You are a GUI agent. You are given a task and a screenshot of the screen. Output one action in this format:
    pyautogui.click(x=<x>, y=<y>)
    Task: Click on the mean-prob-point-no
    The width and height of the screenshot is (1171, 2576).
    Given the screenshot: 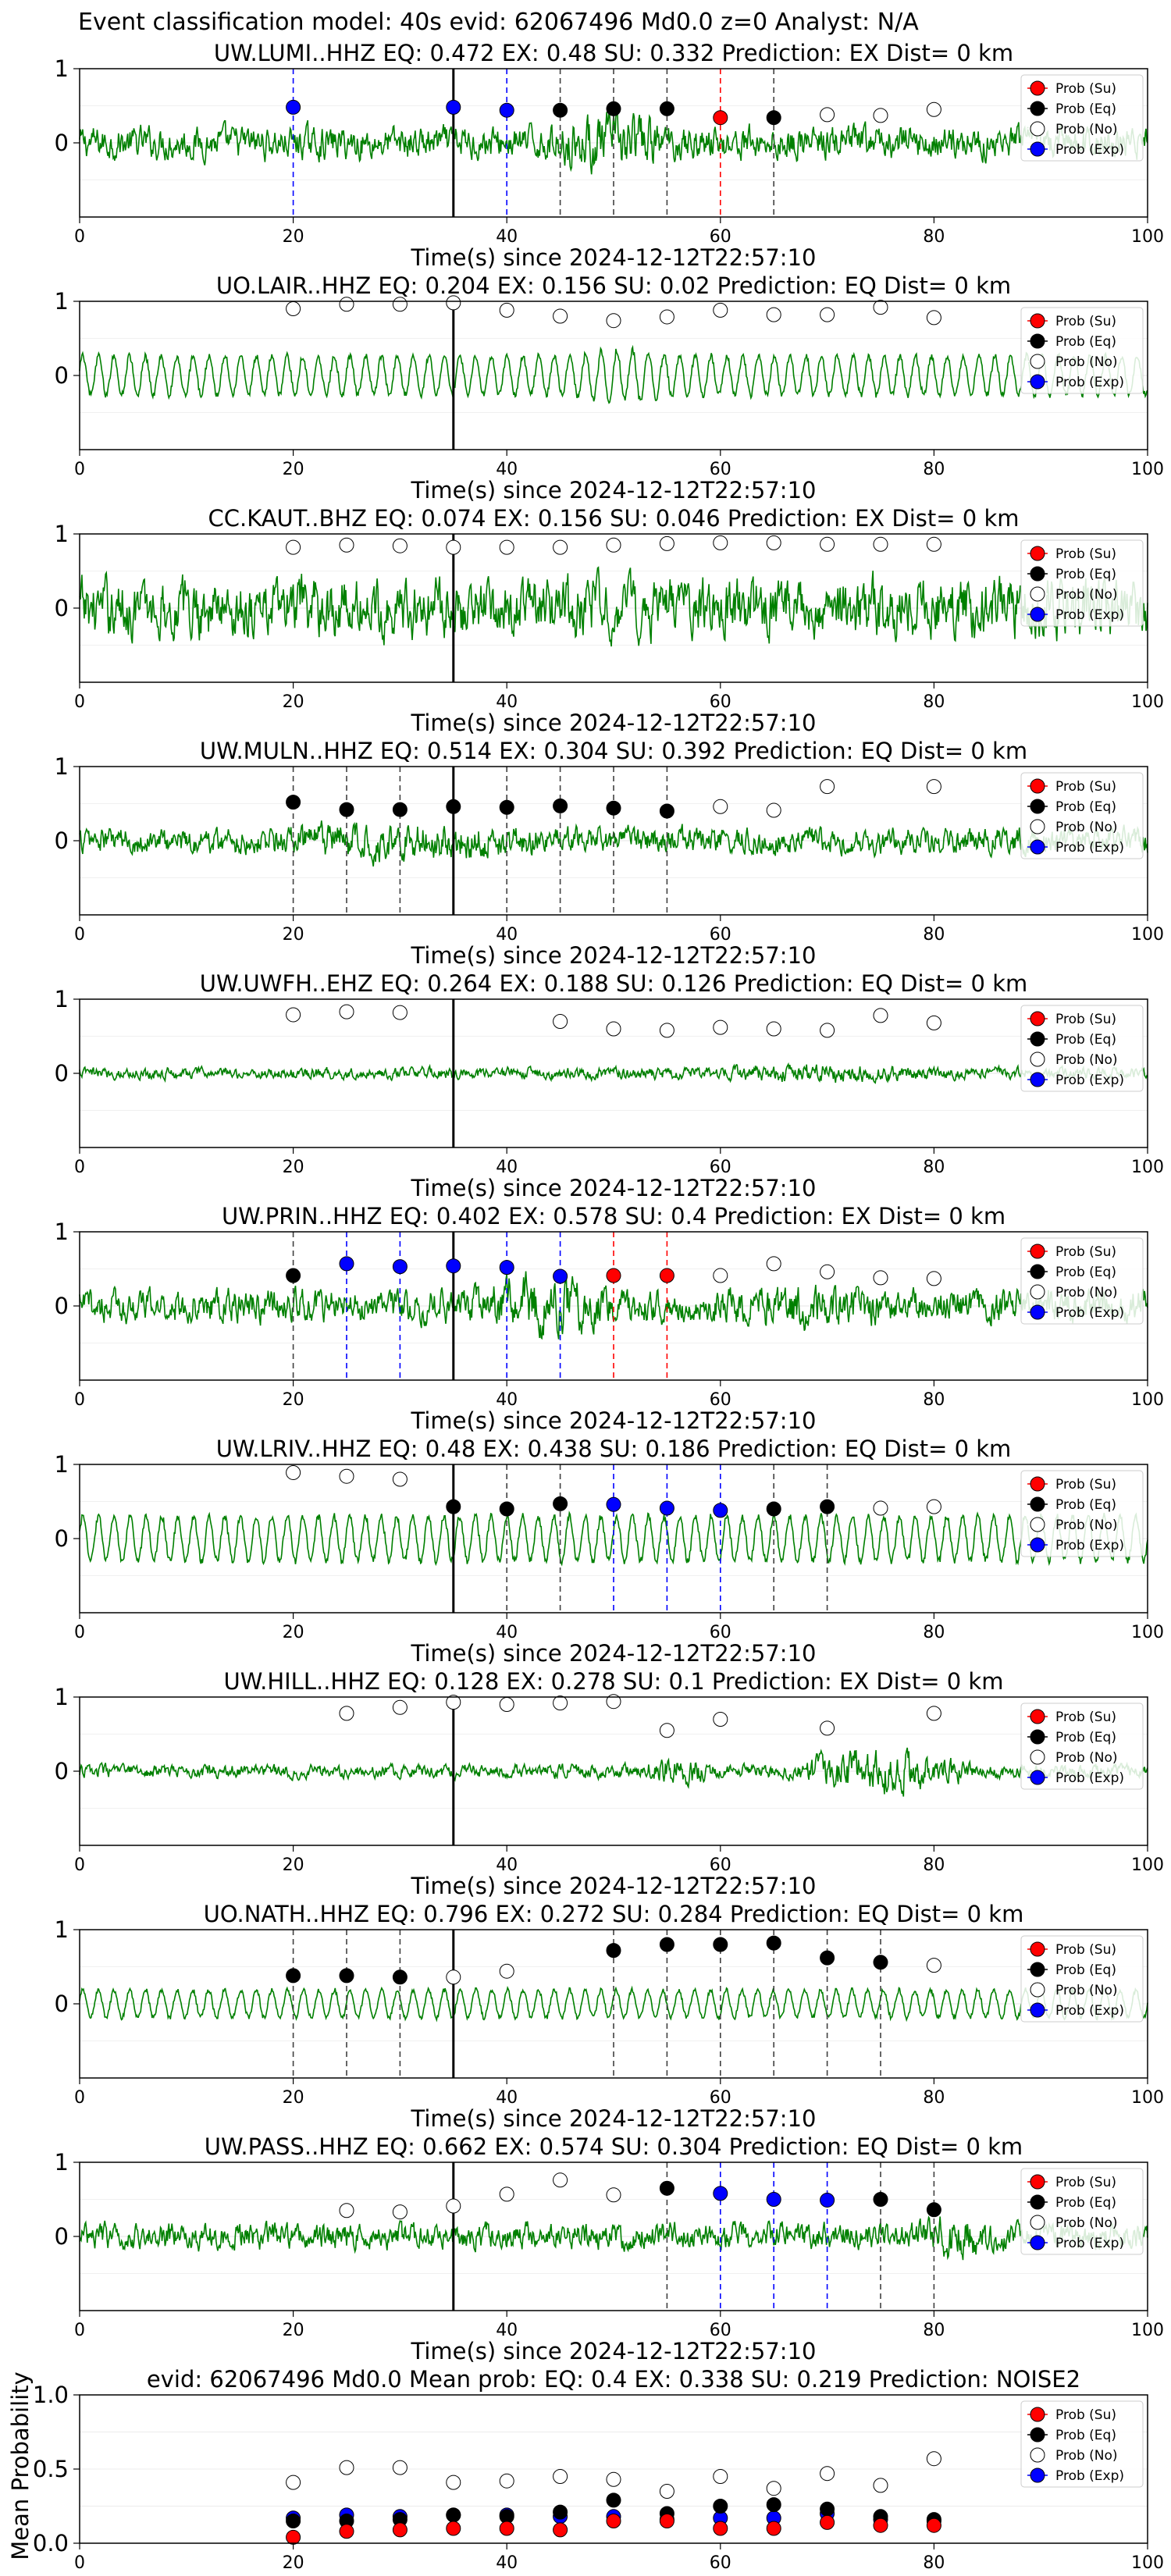 What is the action you would take?
    pyautogui.click(x=934, y=2459)
    